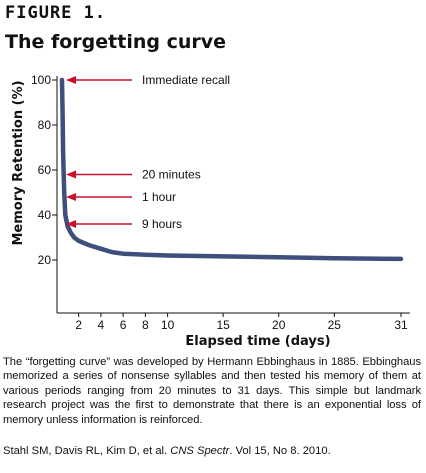 The width and height of the screenshot is (426, 473). I want to click on annotation-label: Immediate recall, so click(186, 80).